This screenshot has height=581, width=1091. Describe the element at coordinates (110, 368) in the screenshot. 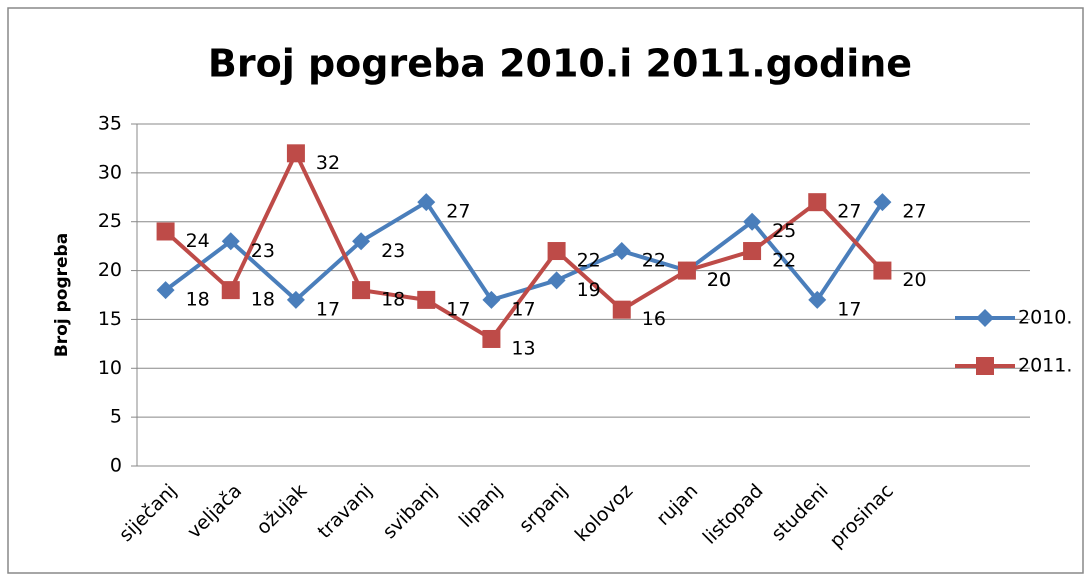

I see `y-tick-label: 10` at that location.